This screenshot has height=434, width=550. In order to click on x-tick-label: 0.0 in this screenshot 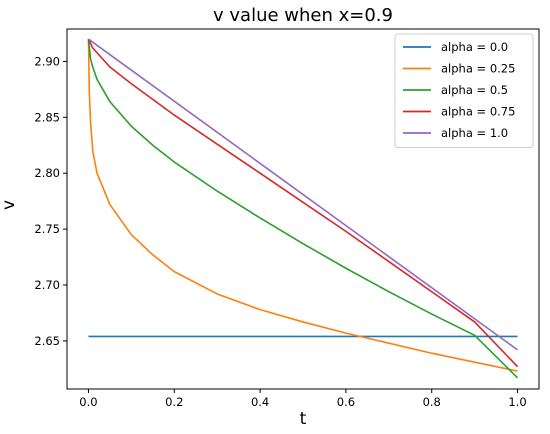, I will do `click(88, 402)`.